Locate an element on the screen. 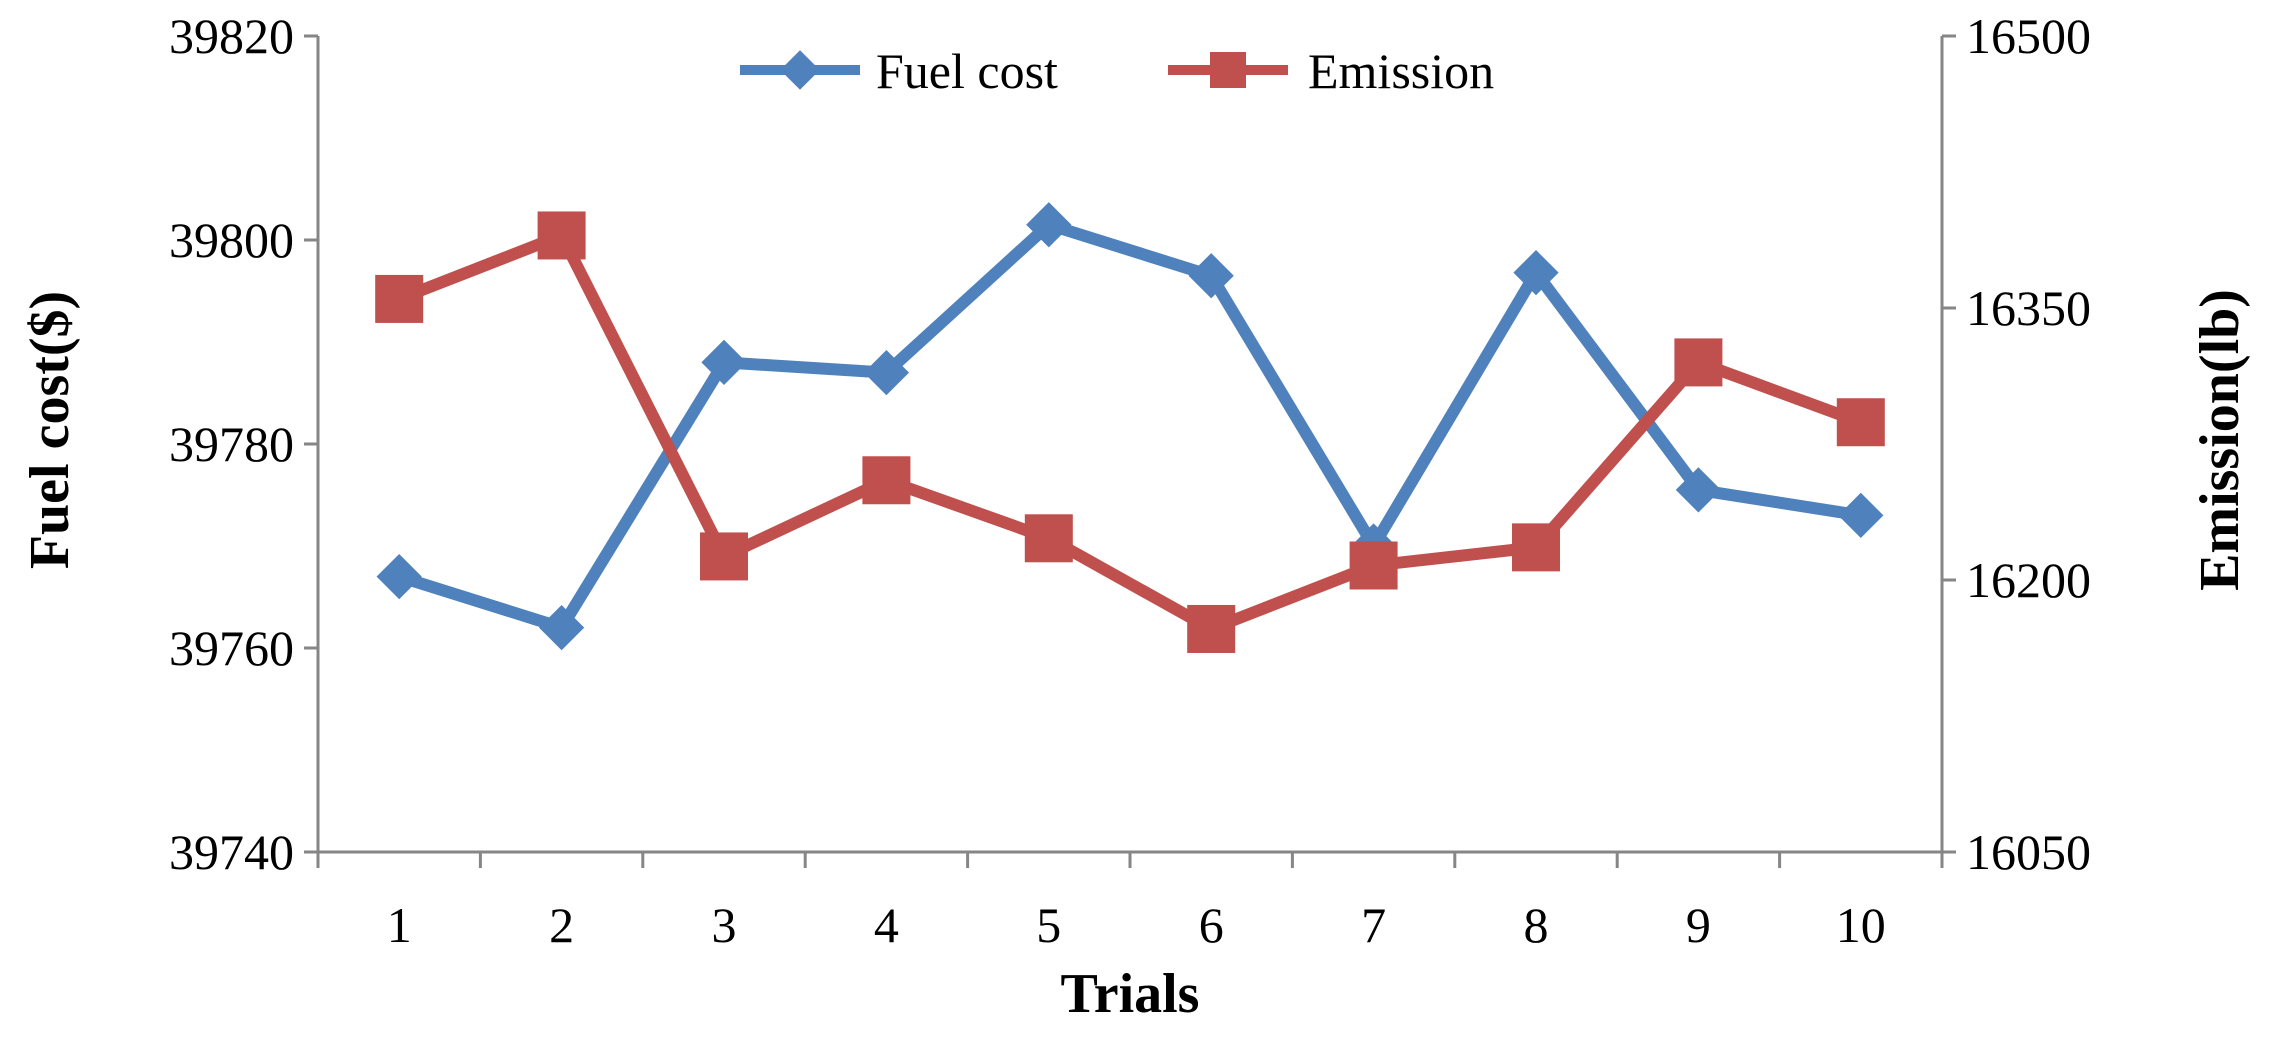 Image resolution: width=2276 pixels, height=1038 pixels. x-tick-label: 9 is located at coordinates (1698, 925).